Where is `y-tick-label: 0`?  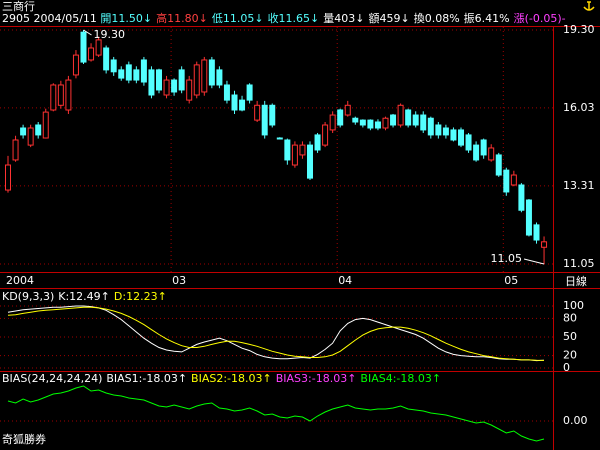 y-tick-label: 0 is located at coordinates (566, 367).